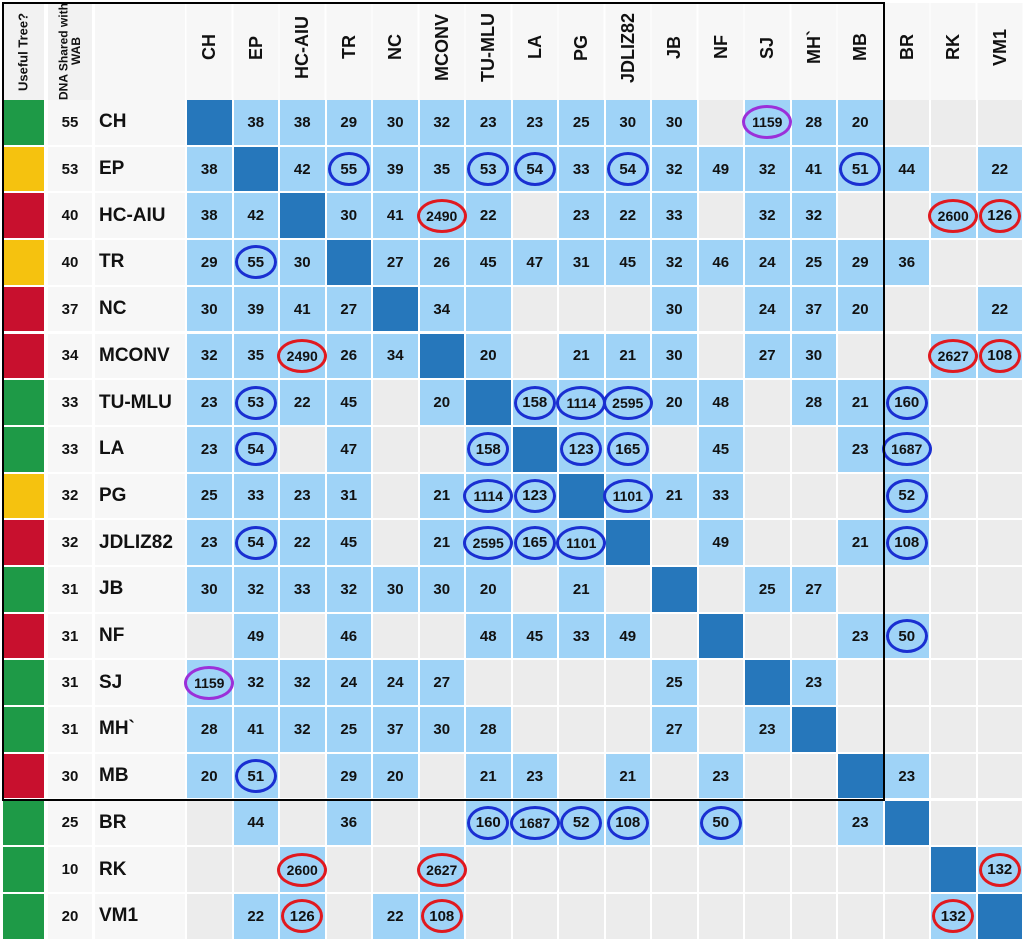 This screenshot has height=941, width=1024. What do you see at coordinates (814, 309) in the screenshot?
I see `cell-value: 37` at bounding box center [814, 309].